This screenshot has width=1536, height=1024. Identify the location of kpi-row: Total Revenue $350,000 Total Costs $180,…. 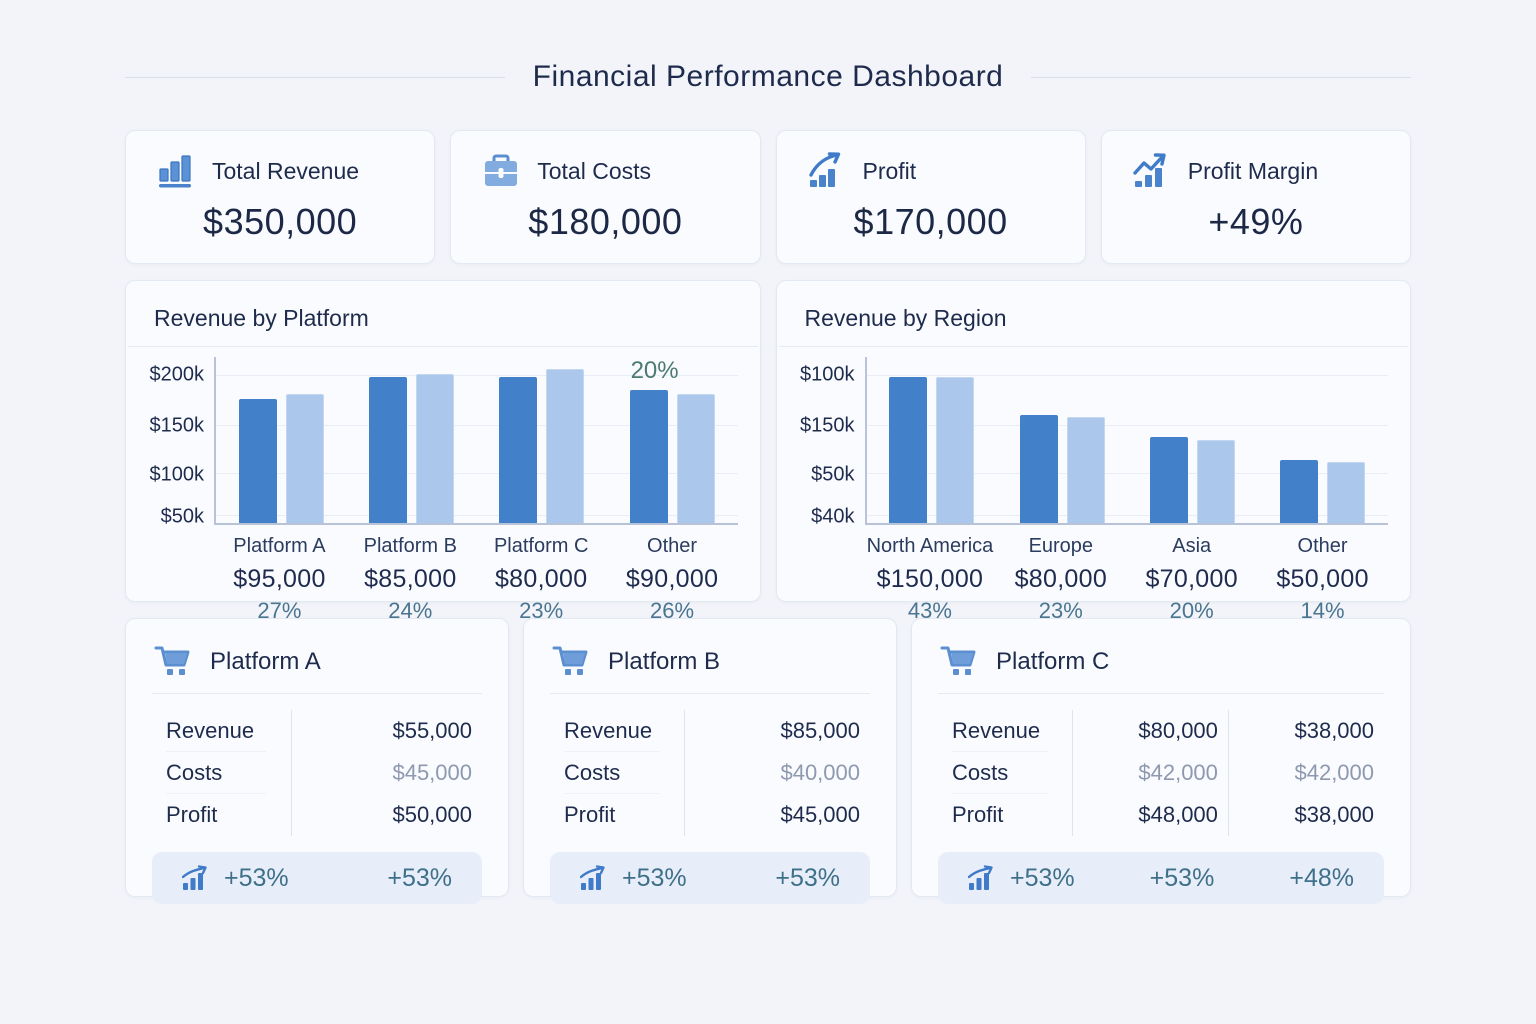
(768, 197).